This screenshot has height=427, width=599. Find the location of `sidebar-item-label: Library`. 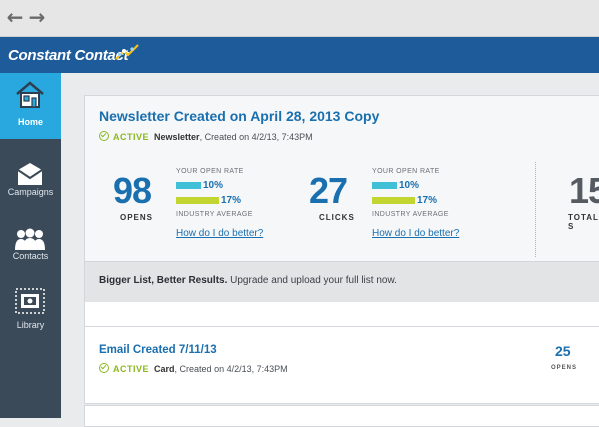

sidebar-item-label: Library is located at coordinates (30, 325).